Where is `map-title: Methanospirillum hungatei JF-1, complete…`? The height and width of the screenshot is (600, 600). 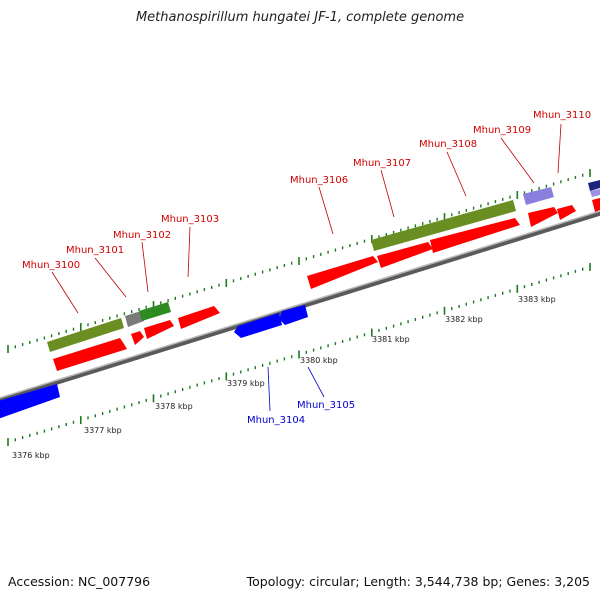 map-title: Methanospirillum hungatei JF-1, complete… is located at coordinates (300, 17).